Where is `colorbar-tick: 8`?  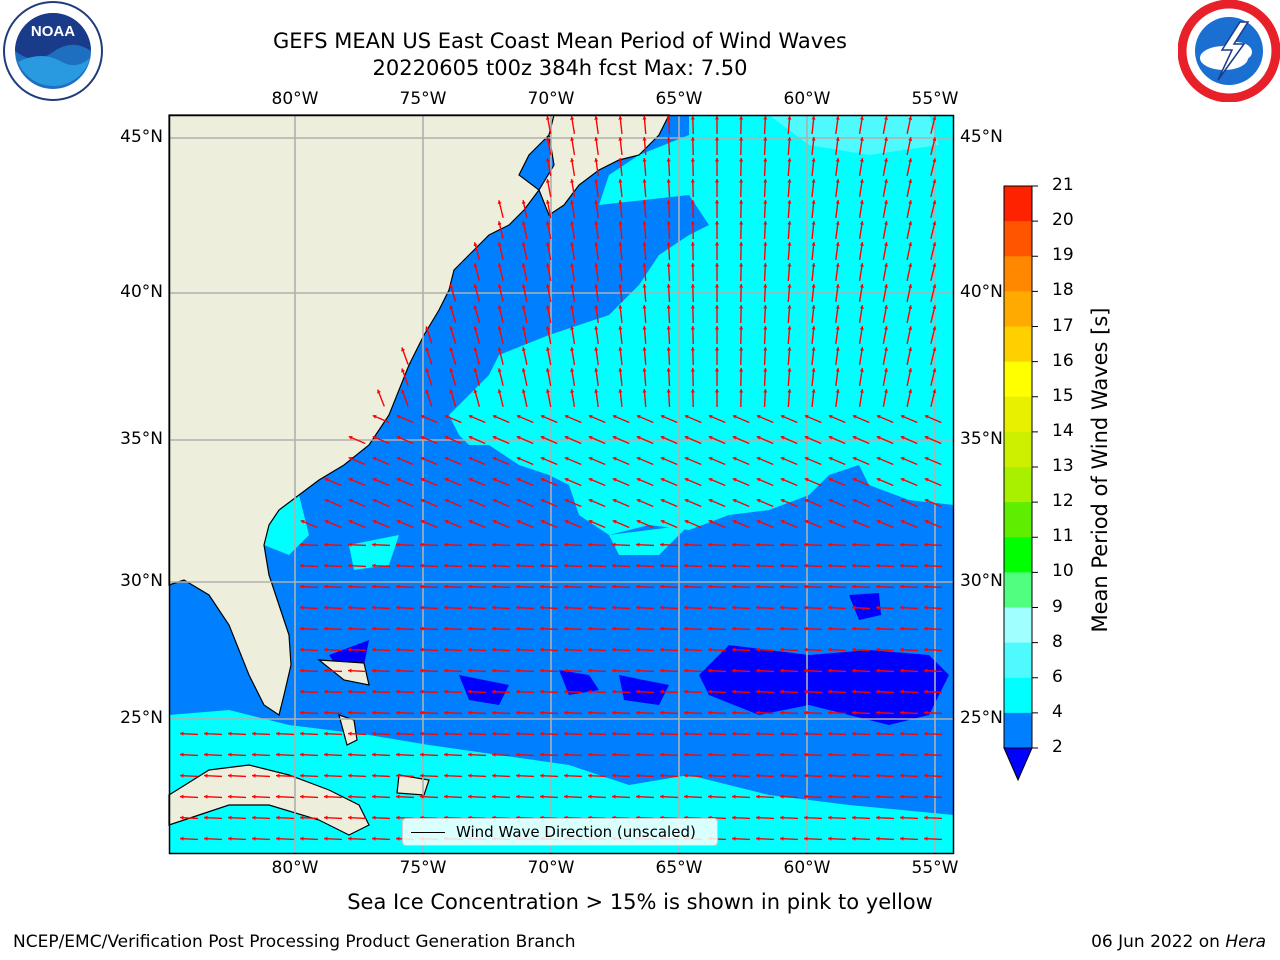 colorbar-tick: 8 is located at coordinates (1057, 641).